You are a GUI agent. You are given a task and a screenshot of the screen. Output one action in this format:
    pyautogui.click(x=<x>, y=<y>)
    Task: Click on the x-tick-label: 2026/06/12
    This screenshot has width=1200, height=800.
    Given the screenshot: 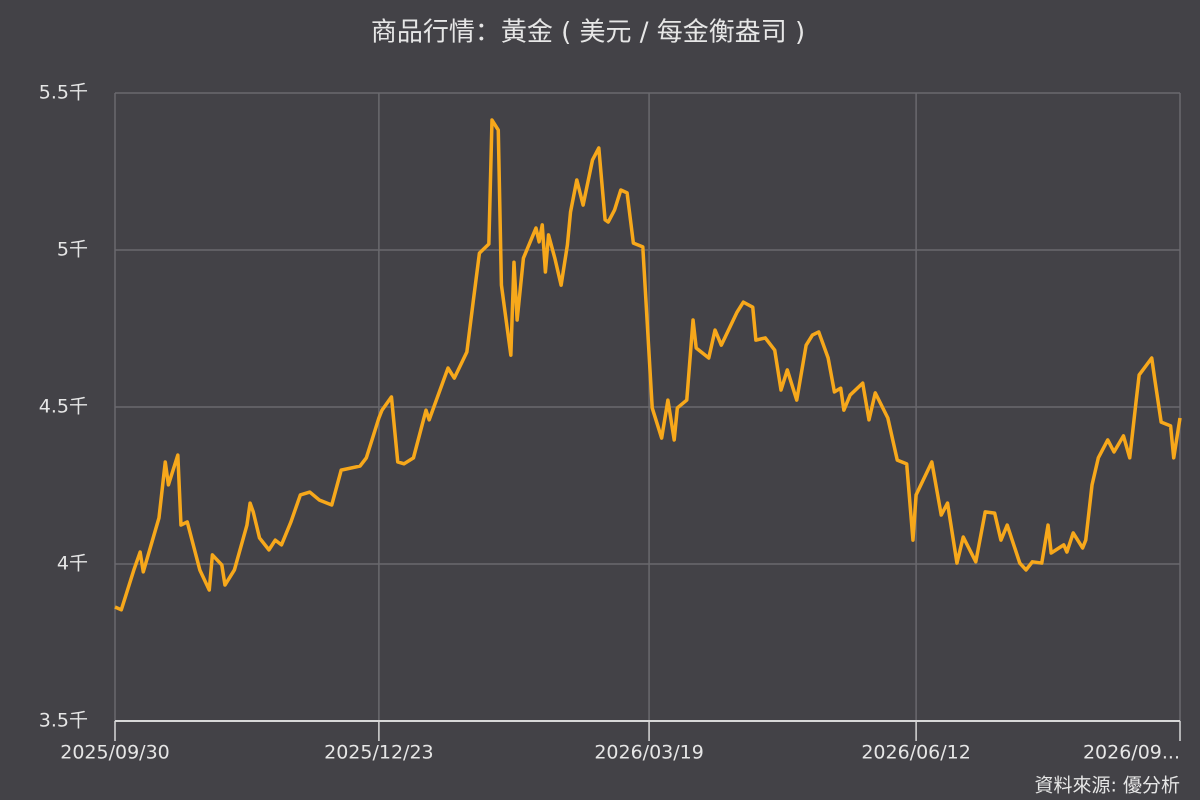 What is the action you would take?
    pyautogui.click(x=916, y=753)
    